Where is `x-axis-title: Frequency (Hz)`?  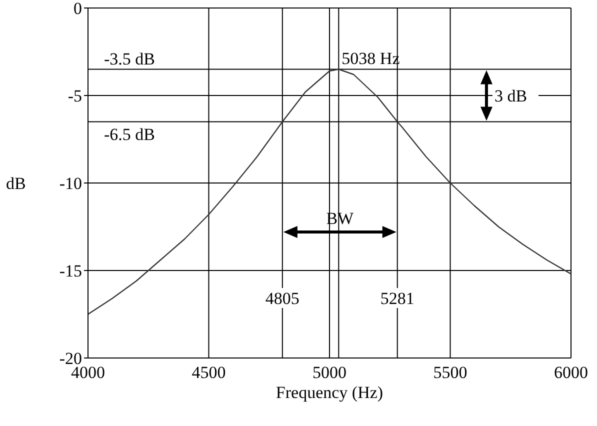
x-axis-title: Frequency (Hz) is located at coordinates (330, 392).